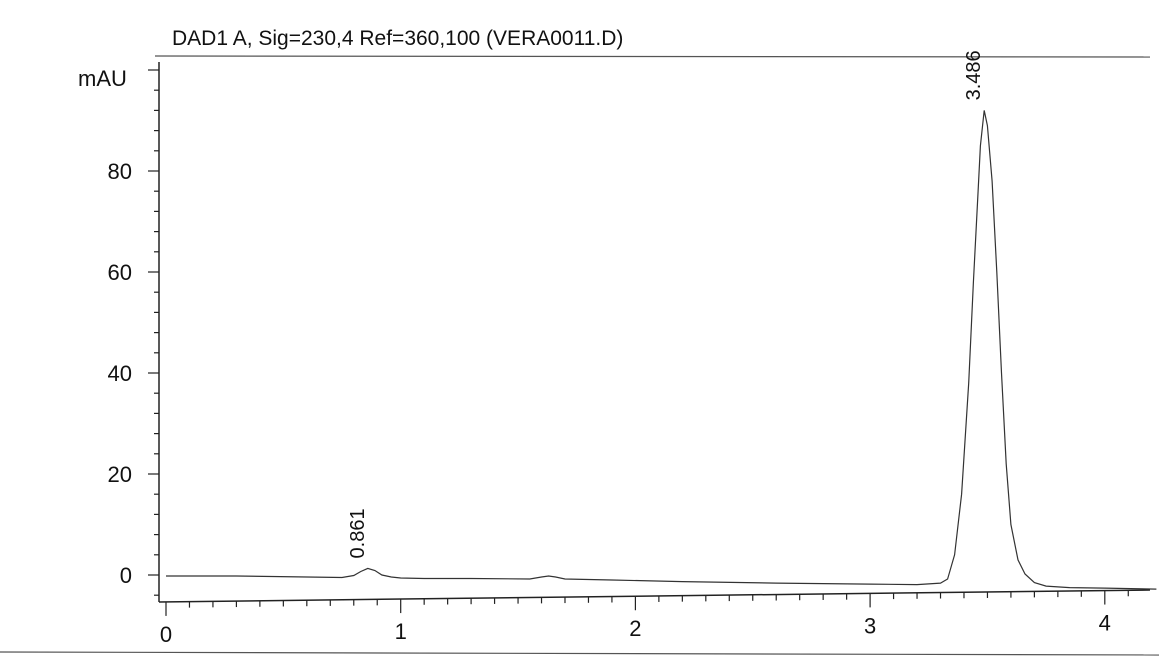  I want to click on x-tick-label: 0, so click(166, 634).